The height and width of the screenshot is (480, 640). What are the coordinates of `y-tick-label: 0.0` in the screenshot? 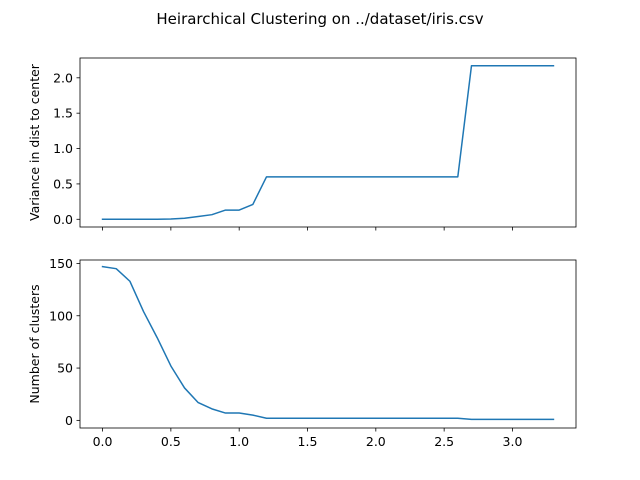 It's located at (63, 219).